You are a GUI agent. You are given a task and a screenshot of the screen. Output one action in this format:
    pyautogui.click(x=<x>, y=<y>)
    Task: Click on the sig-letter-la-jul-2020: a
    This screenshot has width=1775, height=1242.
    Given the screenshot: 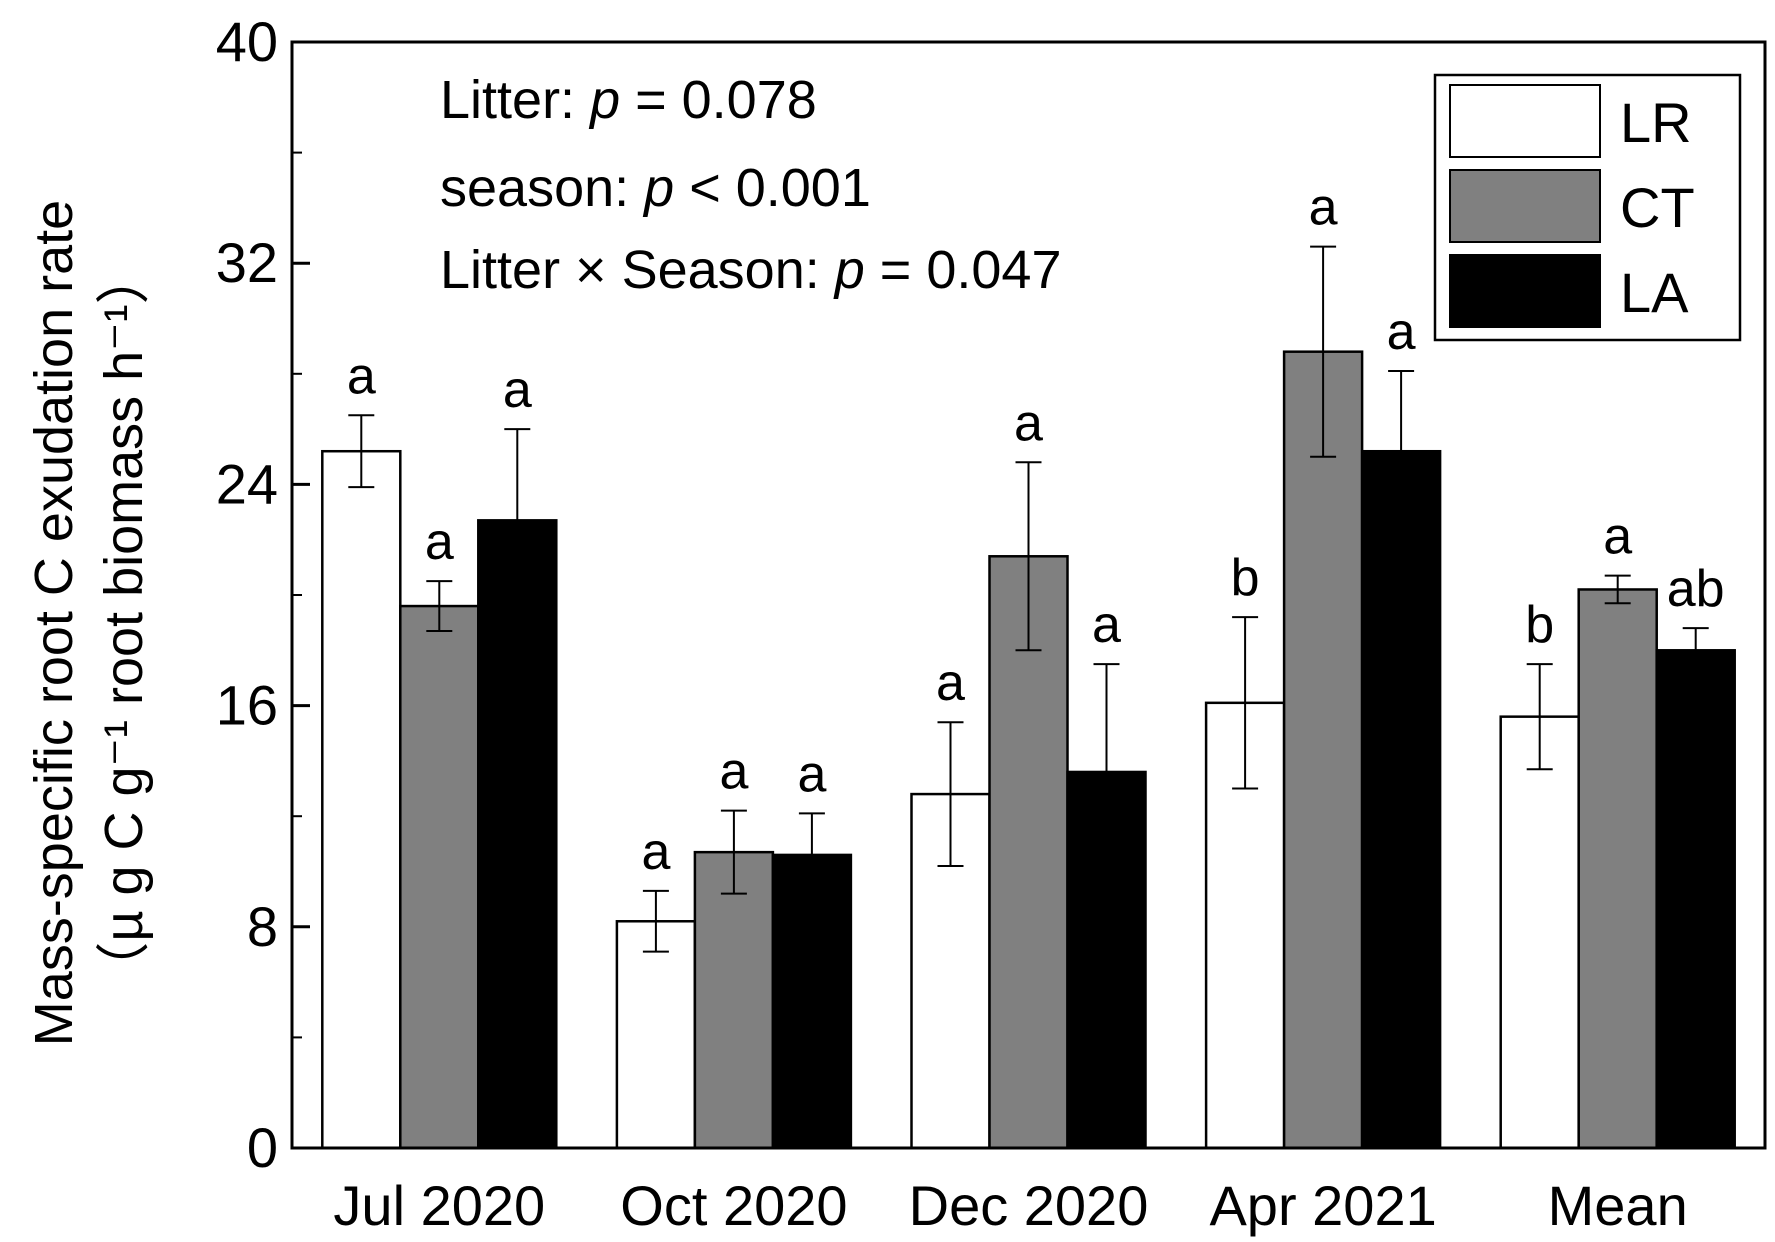 What is the action you would take?
    pyautogui.click(x=517, y=390)
    